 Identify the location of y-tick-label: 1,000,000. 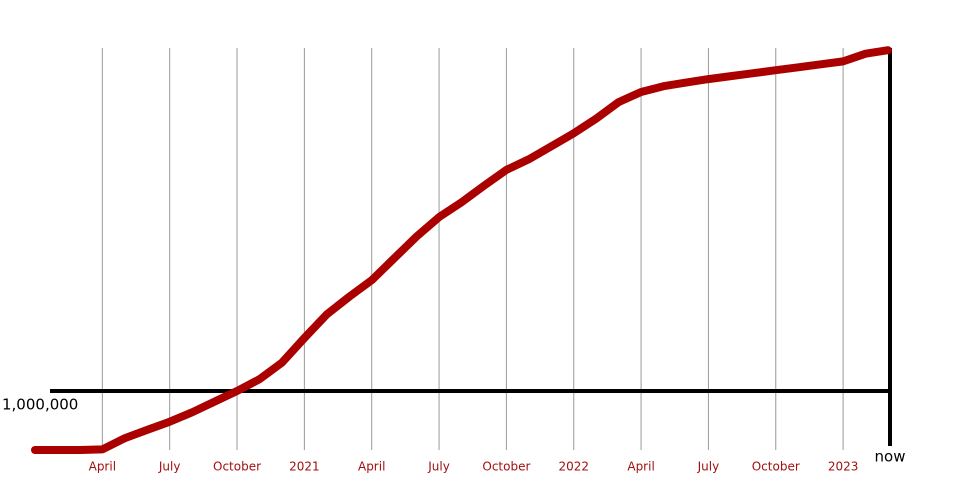
(40, 405).